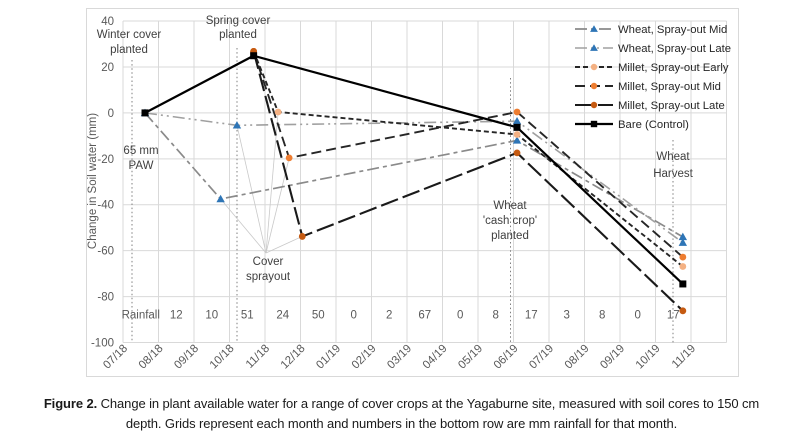 The image size is (803, 442). I want to click on rainfall-value: 10, so click(211, 316).